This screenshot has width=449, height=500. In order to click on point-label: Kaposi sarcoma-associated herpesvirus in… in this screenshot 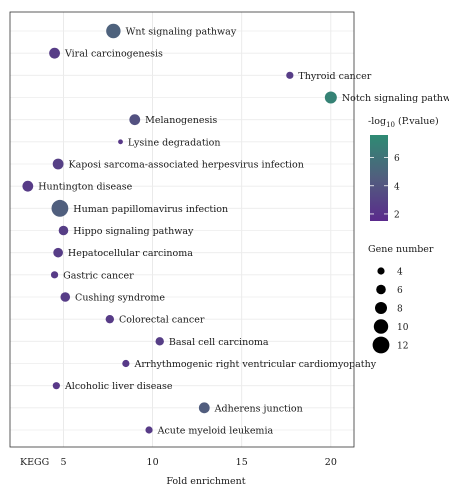, I will do `click(186, 165)`.